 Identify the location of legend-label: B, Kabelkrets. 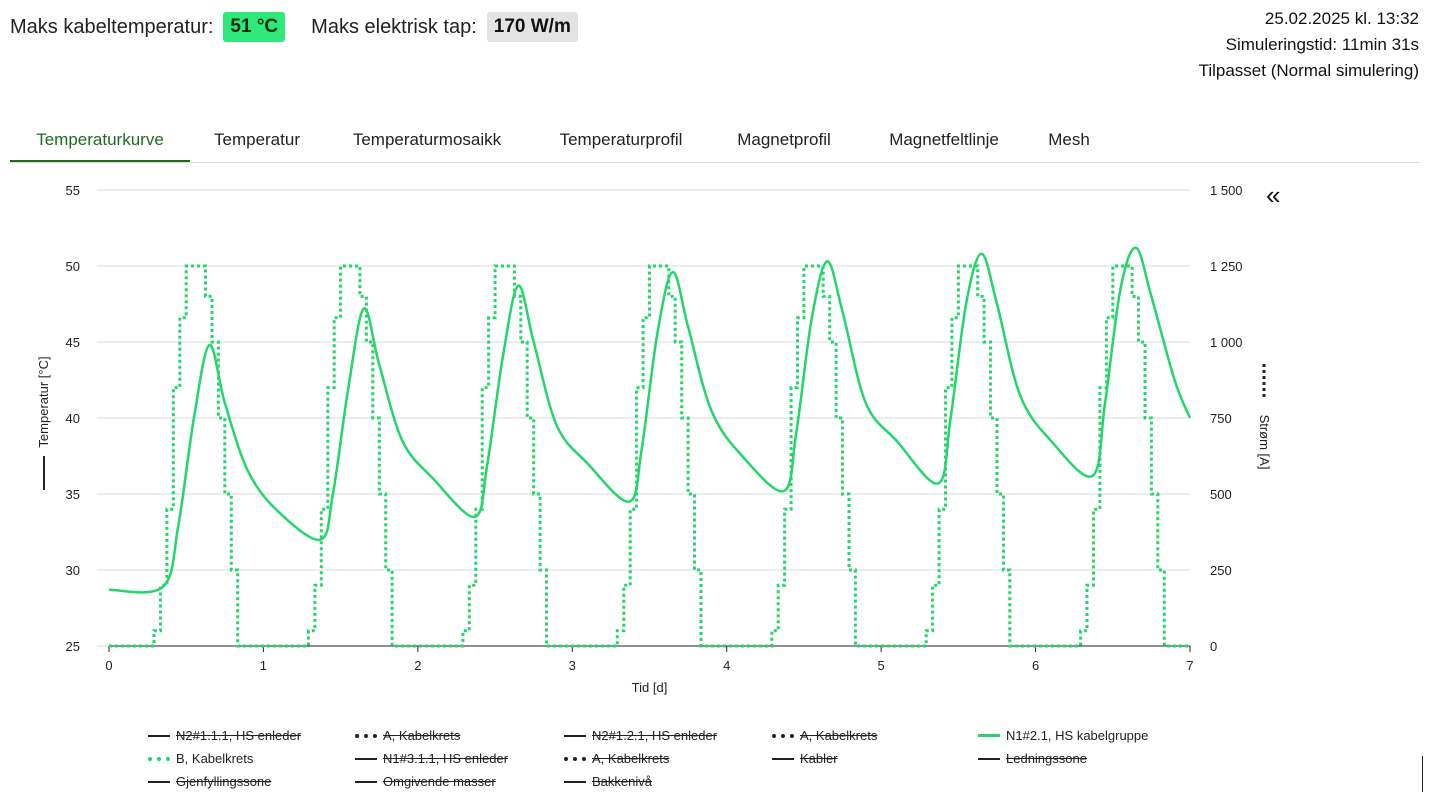
(215, 758).